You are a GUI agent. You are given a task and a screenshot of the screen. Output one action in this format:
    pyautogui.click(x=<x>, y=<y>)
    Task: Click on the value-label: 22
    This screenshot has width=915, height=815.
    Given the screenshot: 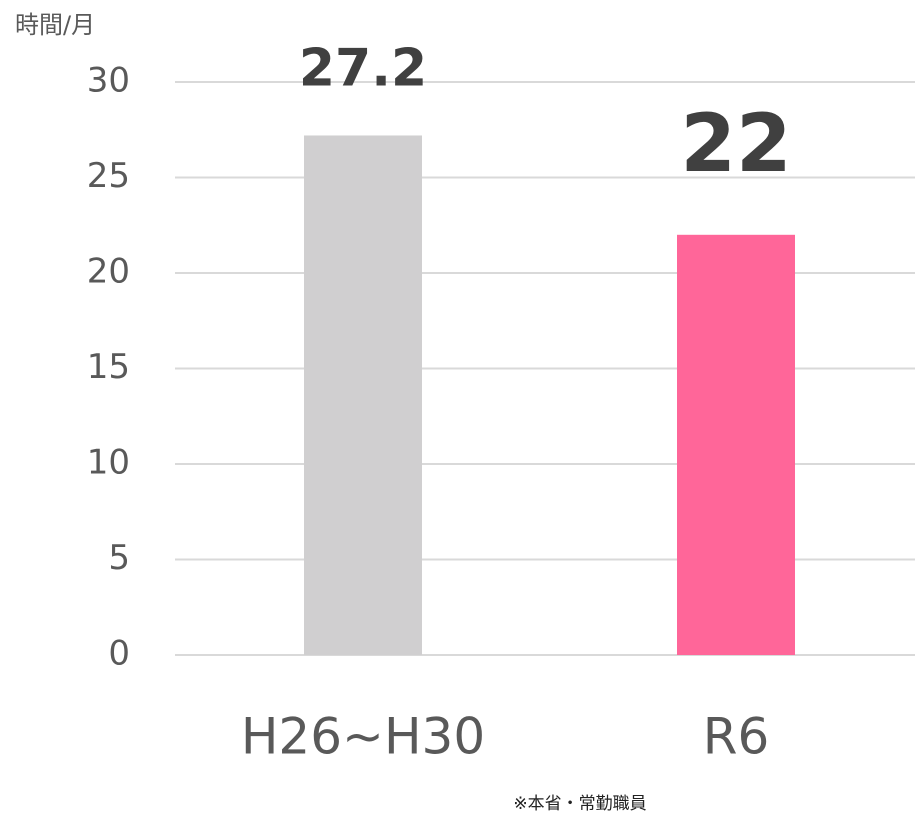 What is the action you would take?
    pyautogui.click(x=735, y=143)
    